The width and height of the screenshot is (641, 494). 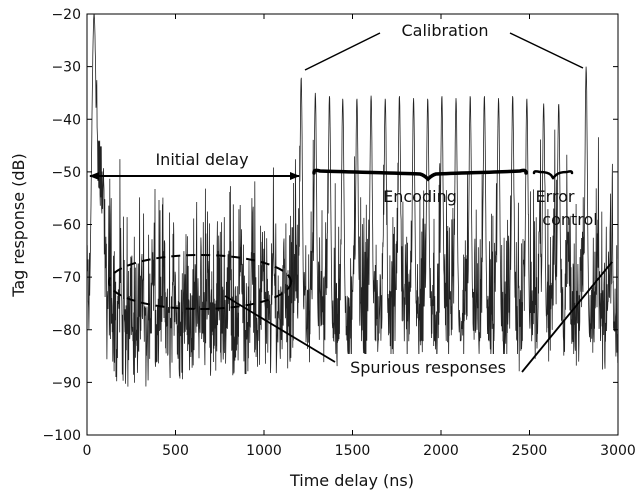 What do you see at coordinates (280, 329) in the screenshot?
I see `spurious-leader-left` at bounding box center [280, 329].